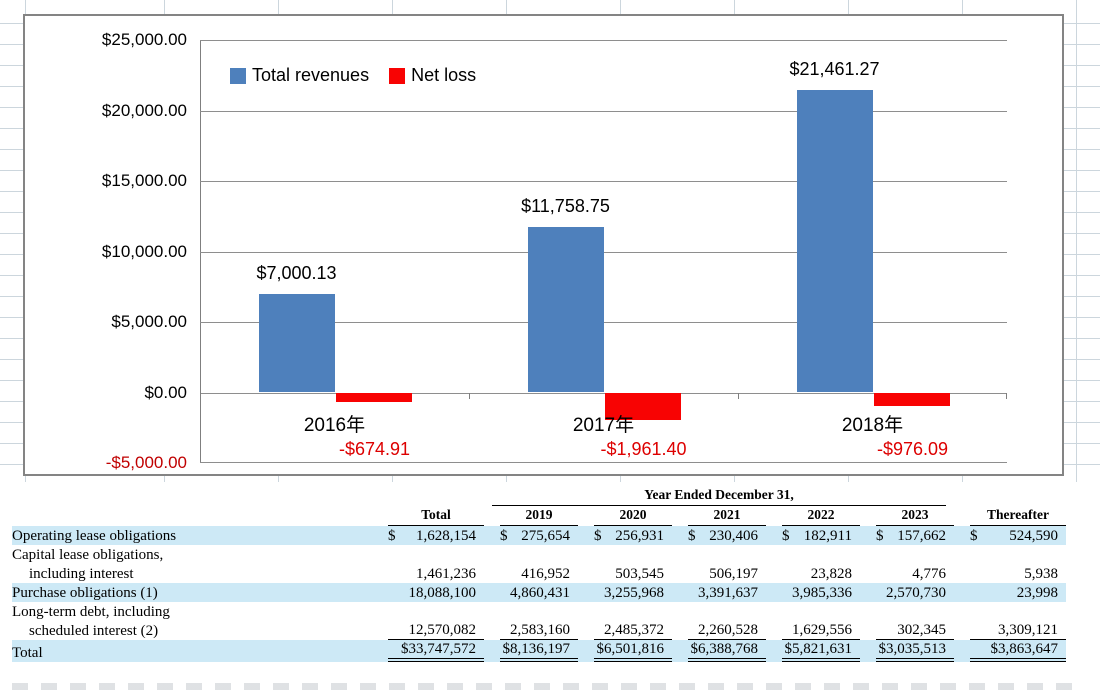  I want to click on table-cell: $230,406, so click(719, 535).